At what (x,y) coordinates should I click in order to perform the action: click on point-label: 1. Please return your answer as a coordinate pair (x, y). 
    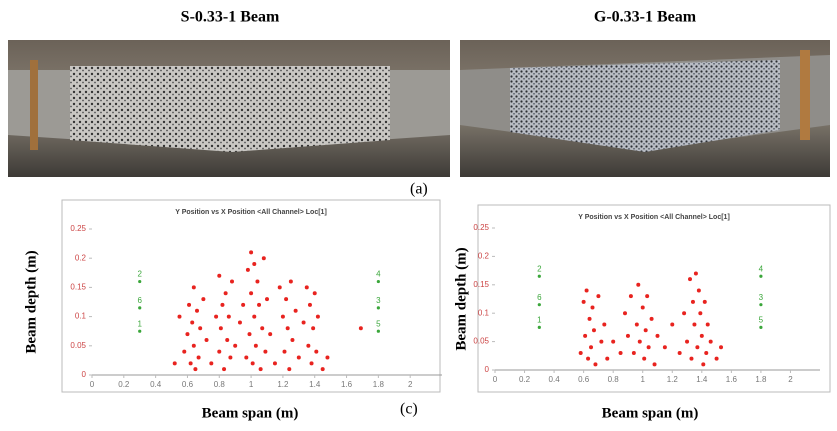
    Looking at the image, I should click on (140, 323).